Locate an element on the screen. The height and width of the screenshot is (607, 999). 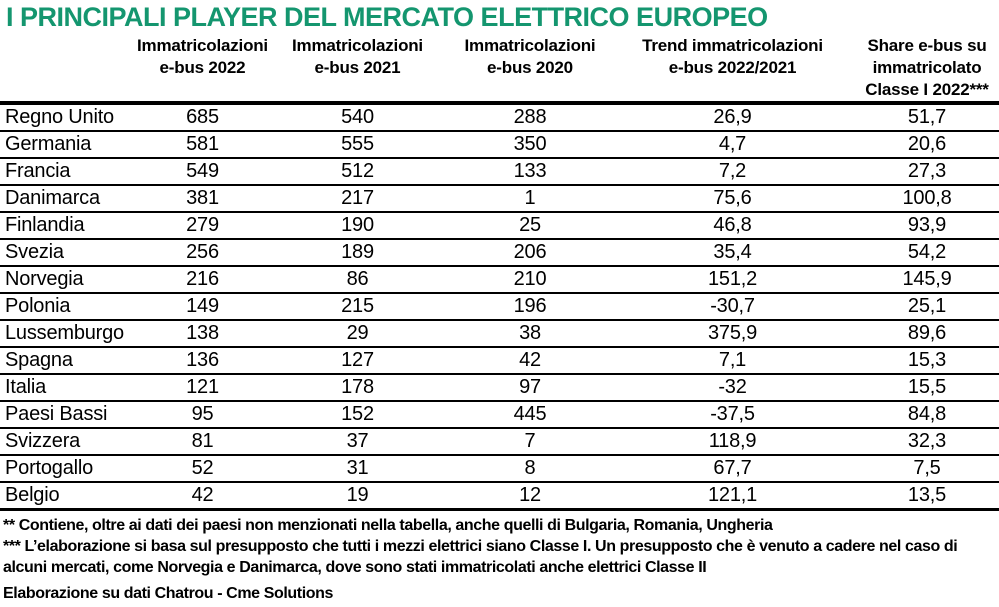
table-row: Francia 549 512 133 7,2 27,3 is located at coordinates (499, 172).